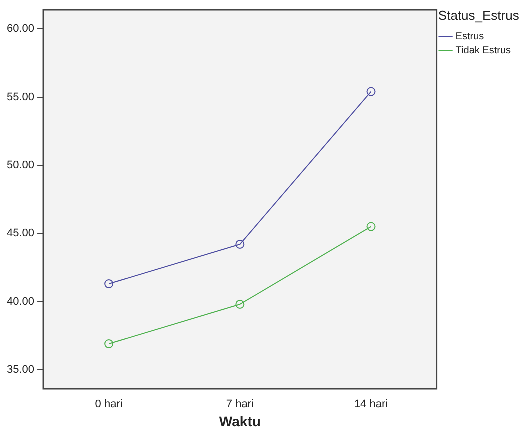  Describe the element at coordinates (470, 36) in the screenshot. I see `legend-label: Estrus` at that location.